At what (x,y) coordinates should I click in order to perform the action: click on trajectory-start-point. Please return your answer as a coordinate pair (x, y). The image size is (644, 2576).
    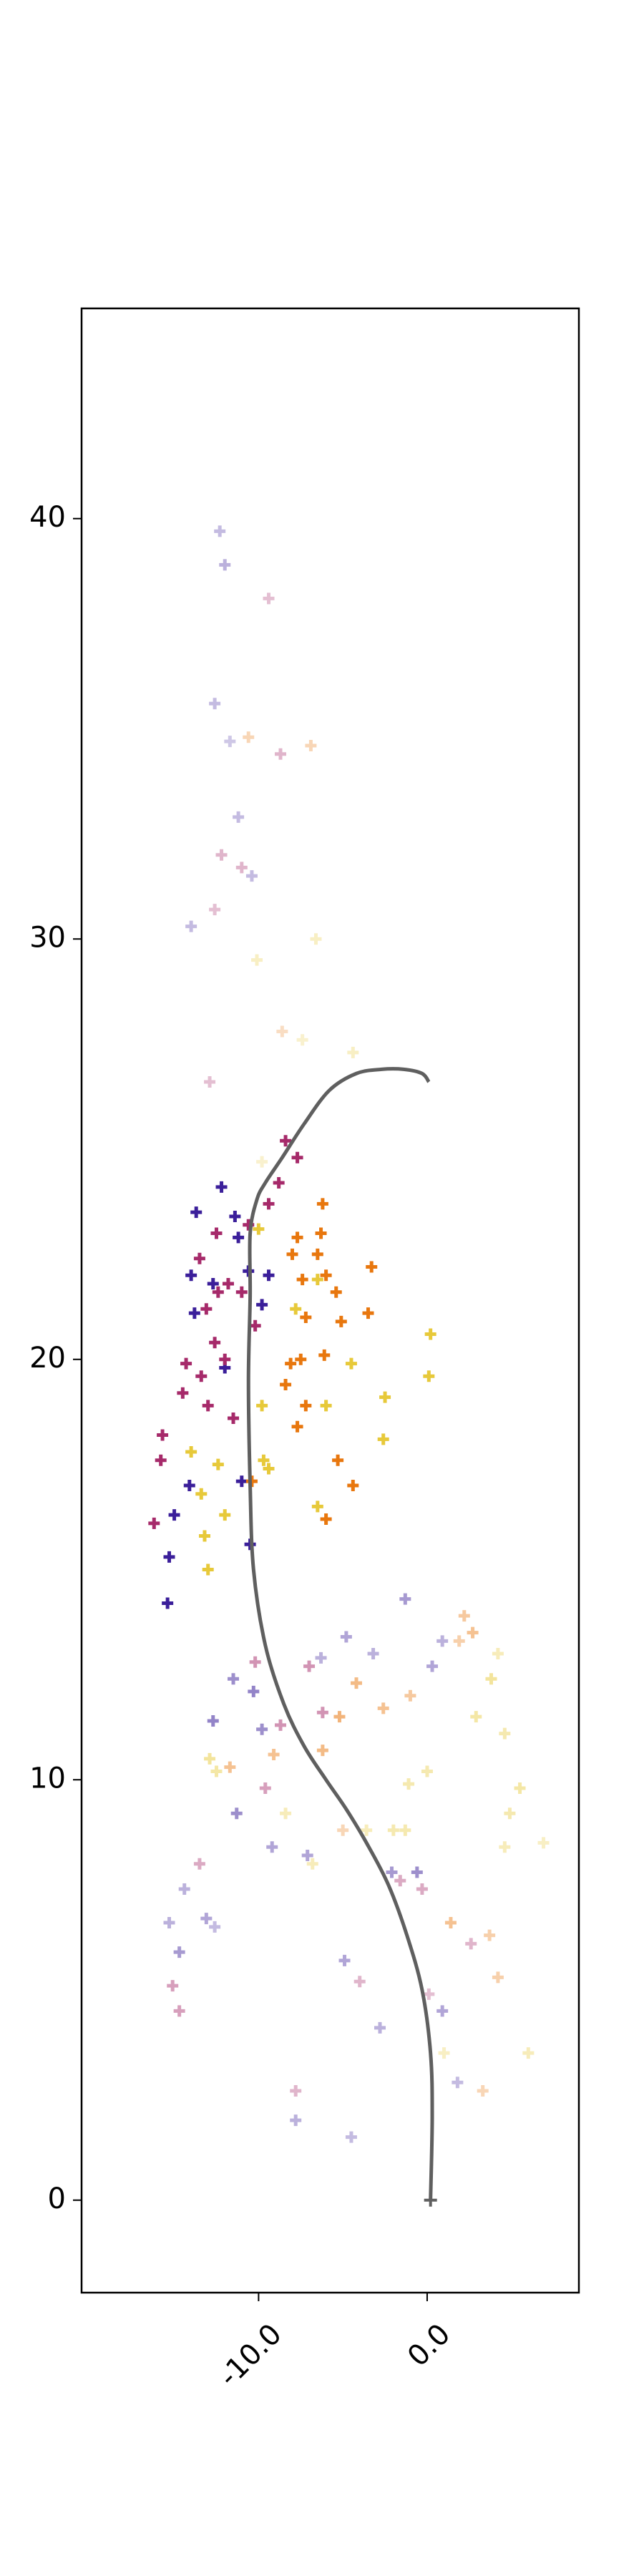
    Looking at the image, I should click on (430, 2200).